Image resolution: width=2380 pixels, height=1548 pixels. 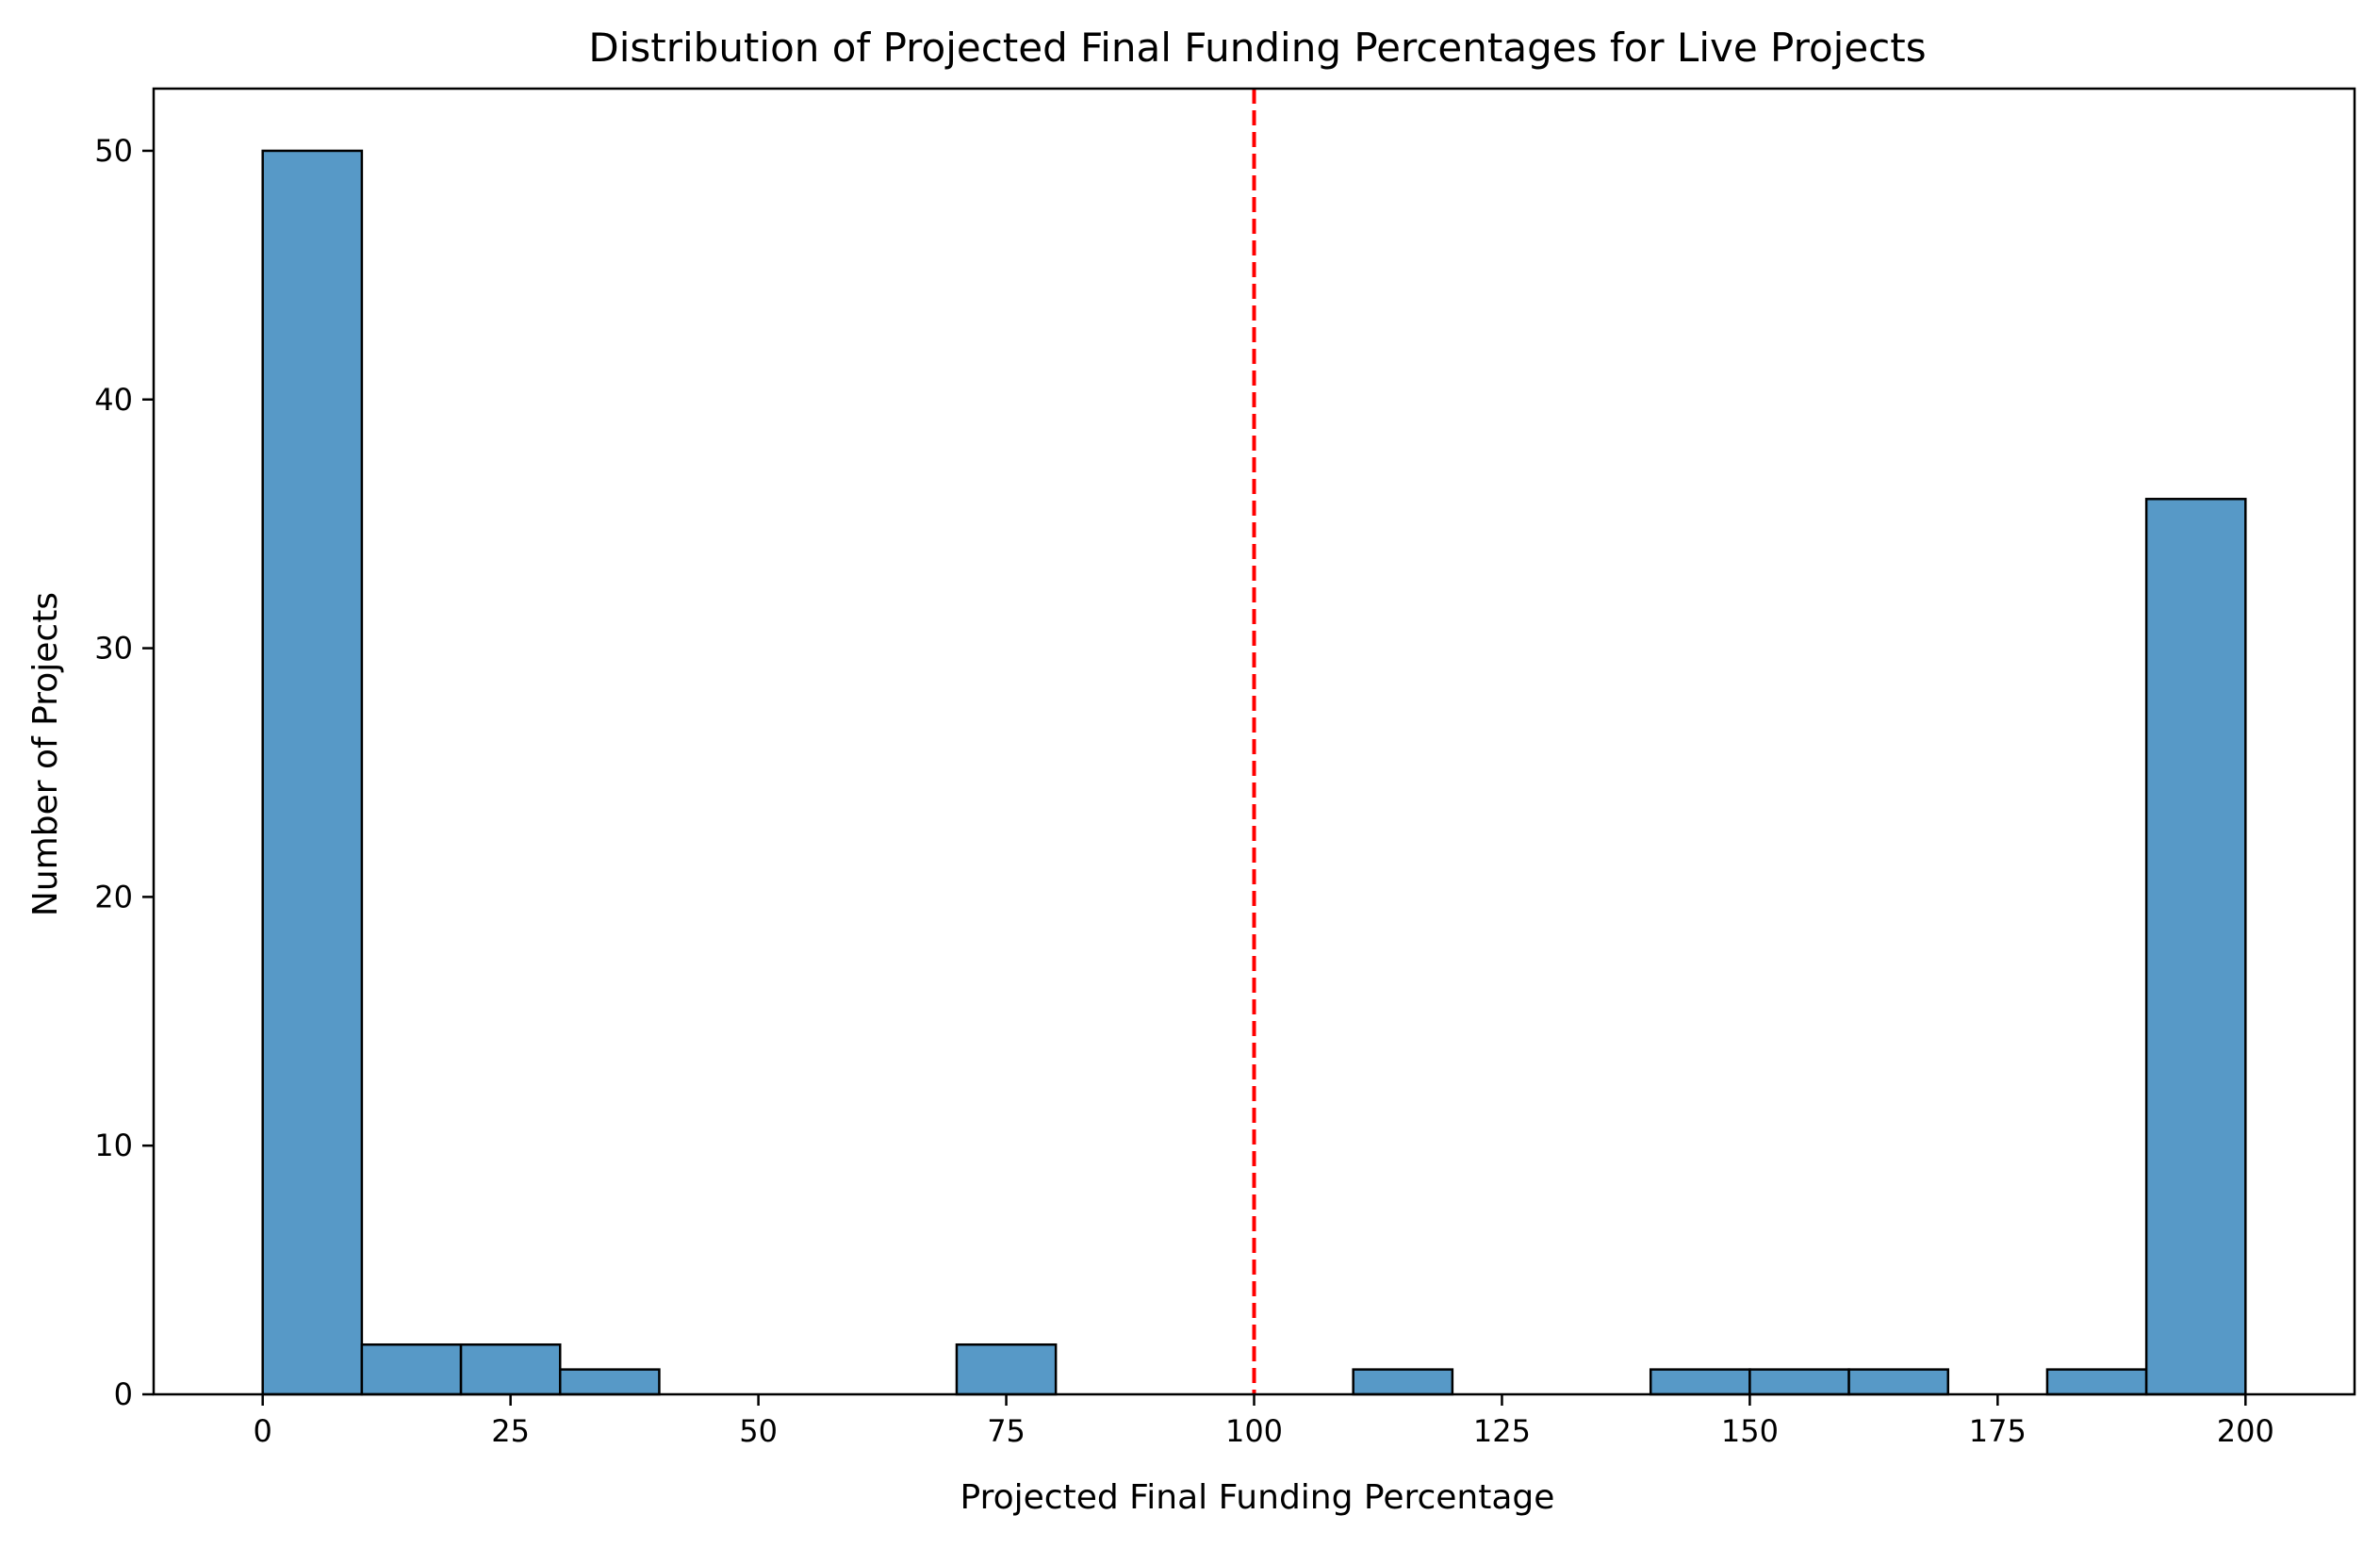 I want to click on y-axis-ticks: 0 10 20 30 40 50, so click(x=124, y=772).